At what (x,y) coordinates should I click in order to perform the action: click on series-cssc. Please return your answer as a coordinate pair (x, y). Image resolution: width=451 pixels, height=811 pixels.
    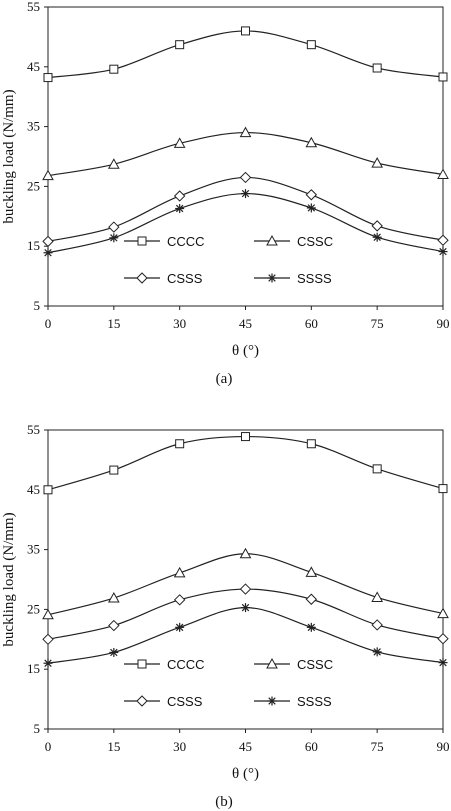
    Looking at the image, I should click on (245, 153).